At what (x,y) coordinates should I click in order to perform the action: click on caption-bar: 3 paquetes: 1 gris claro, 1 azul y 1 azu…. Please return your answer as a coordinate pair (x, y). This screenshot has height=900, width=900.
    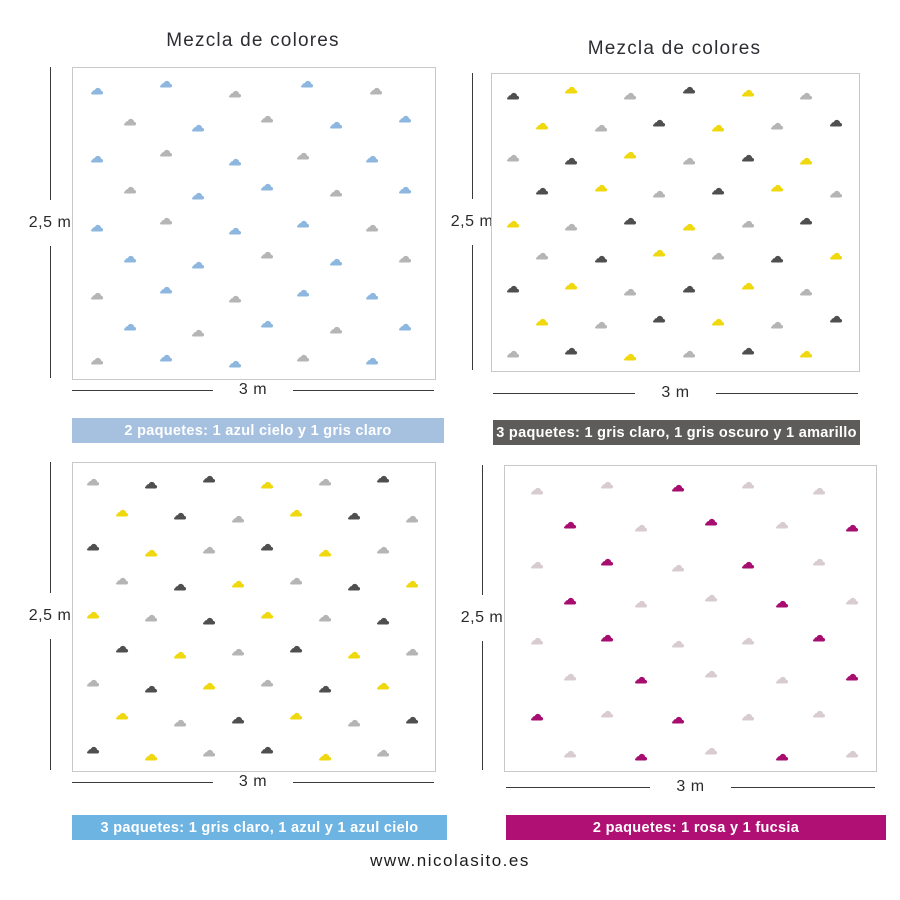
    Looking at the image, I should click on (259, 827).